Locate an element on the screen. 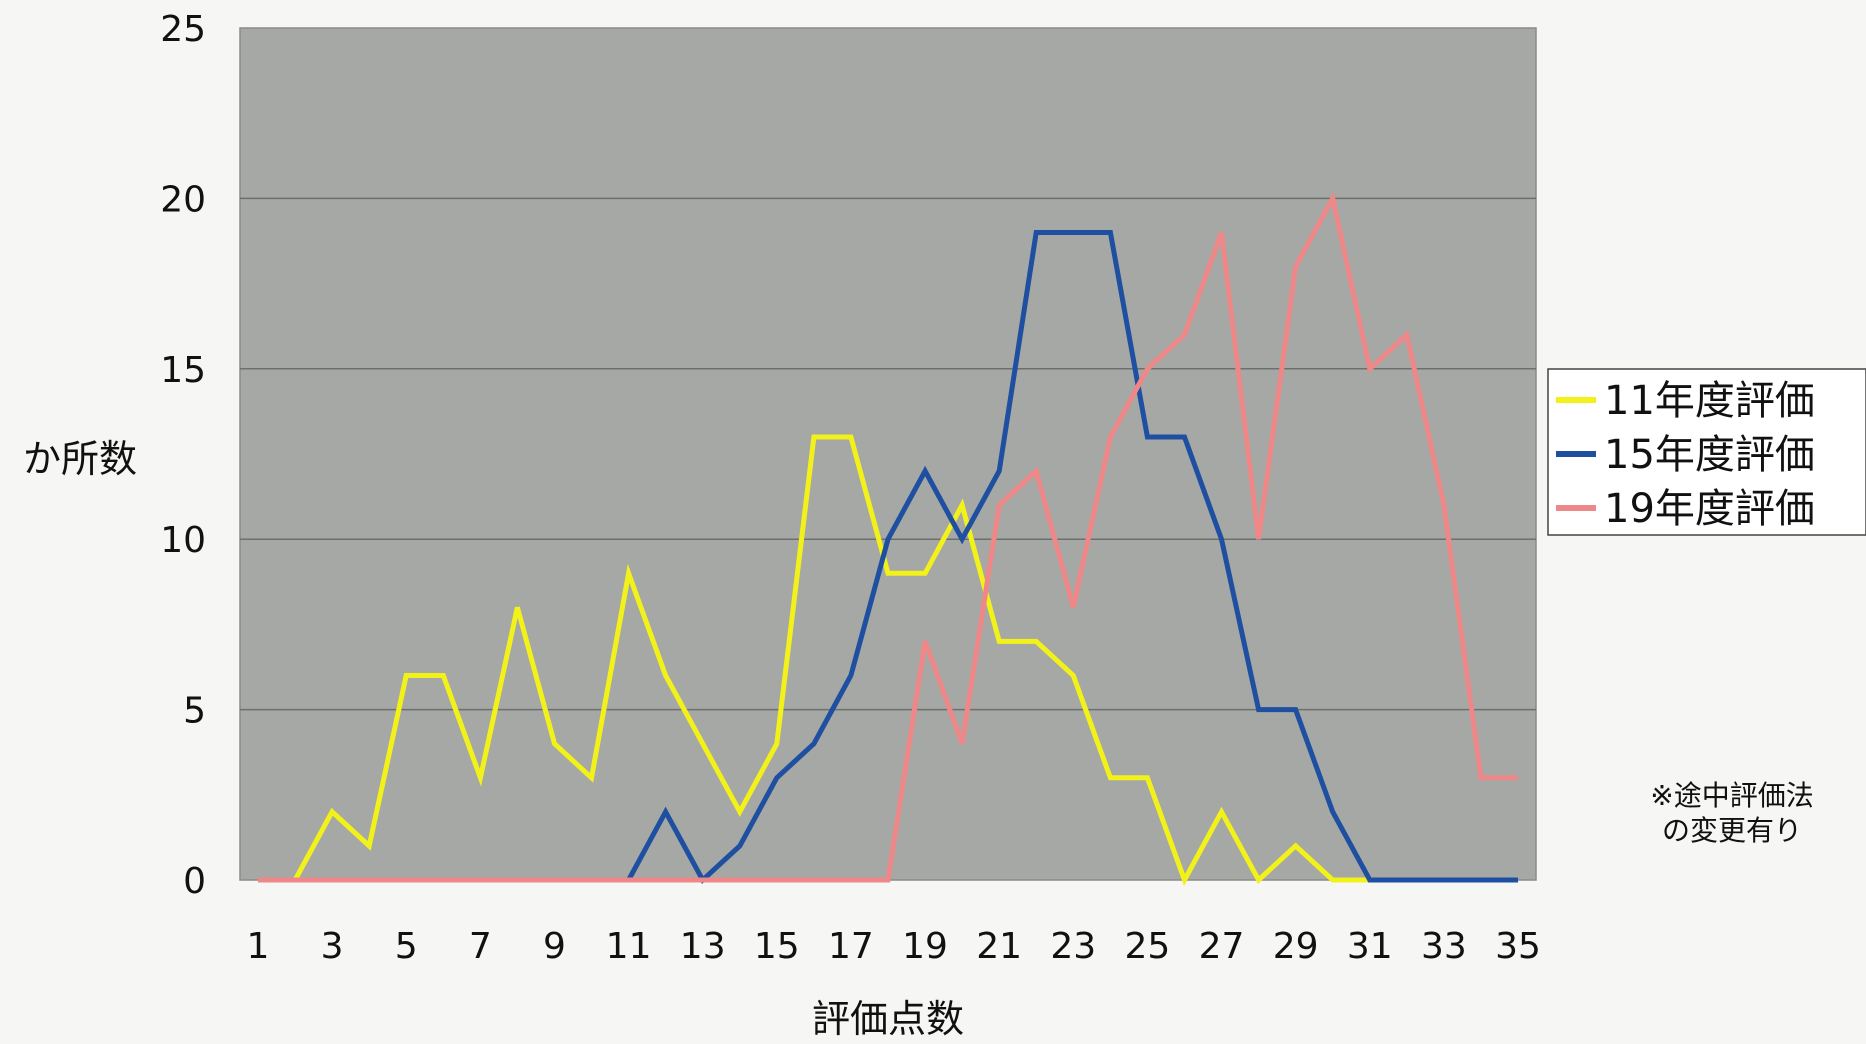  y-tick-label: 25 is located at coordinates (183, 29).